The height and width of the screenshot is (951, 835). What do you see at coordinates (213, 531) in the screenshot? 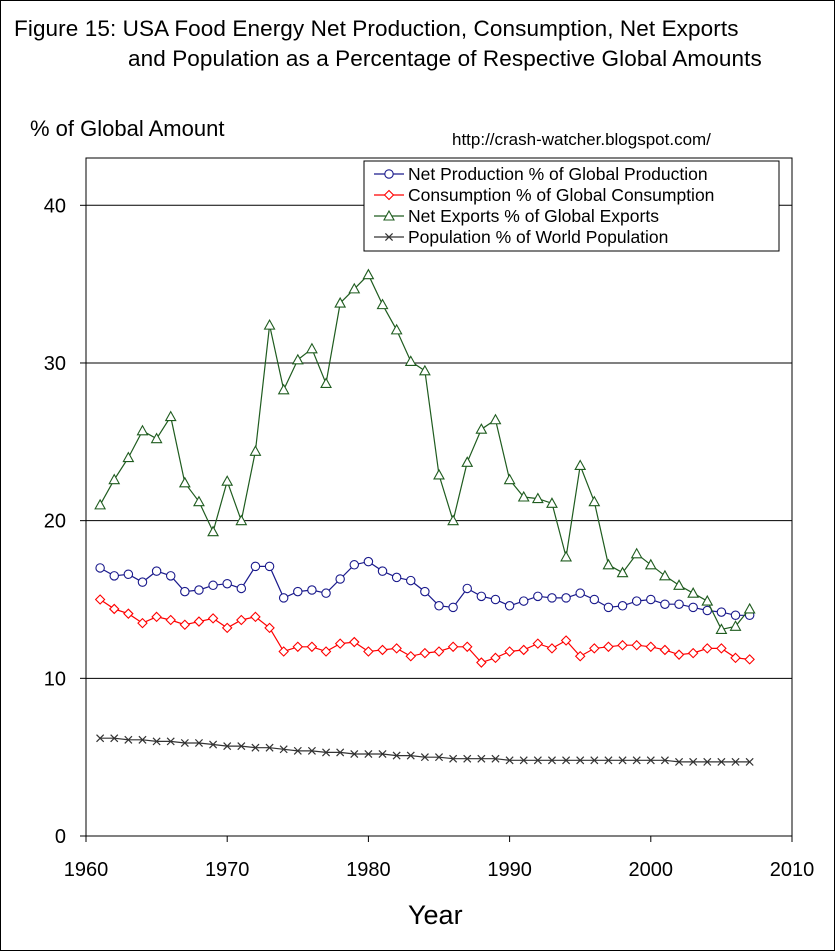
I see `data-point-net-exports-1969` at bounding box center [213, 531].